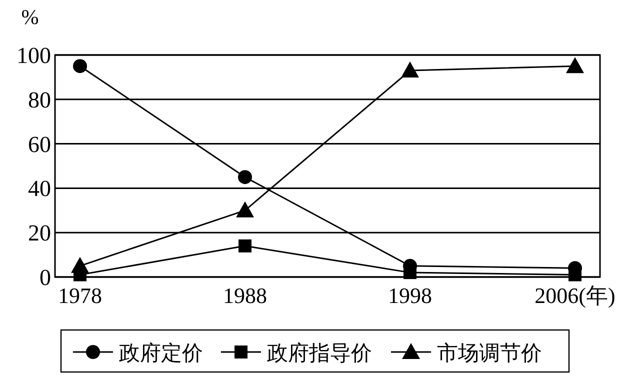 This screenshot has height=381, width=630. What do you see at coordinates (33, 55) in the screenshot?
I see `y-tick-label: 100` at bounding box center [33, 55].